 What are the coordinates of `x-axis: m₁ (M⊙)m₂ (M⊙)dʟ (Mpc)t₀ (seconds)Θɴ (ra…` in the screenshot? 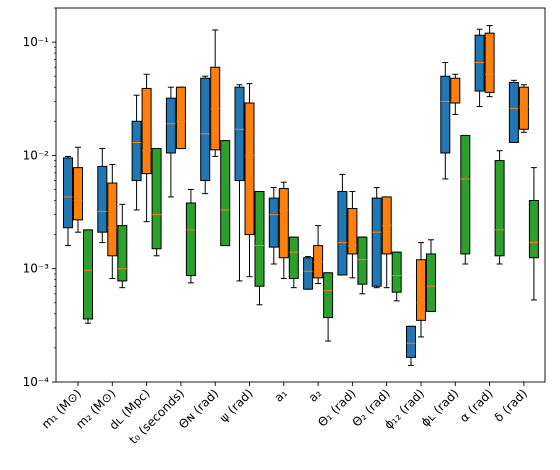 It's located at (284, 414).